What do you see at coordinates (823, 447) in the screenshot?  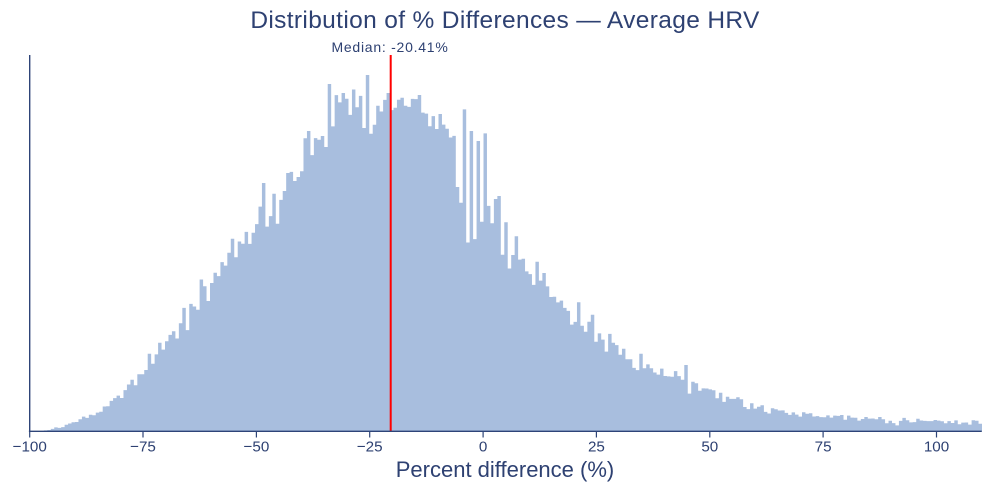 I see `svg-text: 75` at bounding box center [823, 447].